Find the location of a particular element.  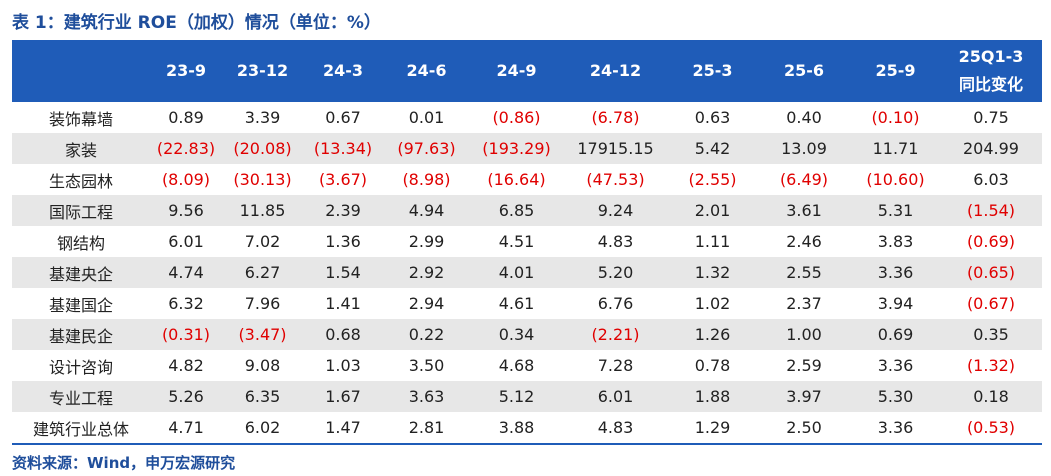

value-cell: 2.94 is located at coordinates (426, 303).